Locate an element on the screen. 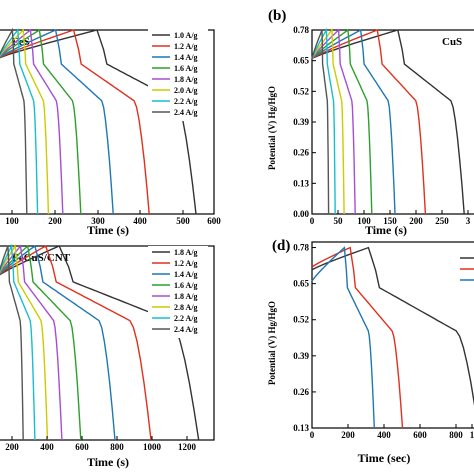 This screenshot has width=474, height=474. panel-b-label: (b) is located at coordinates (277, 16).